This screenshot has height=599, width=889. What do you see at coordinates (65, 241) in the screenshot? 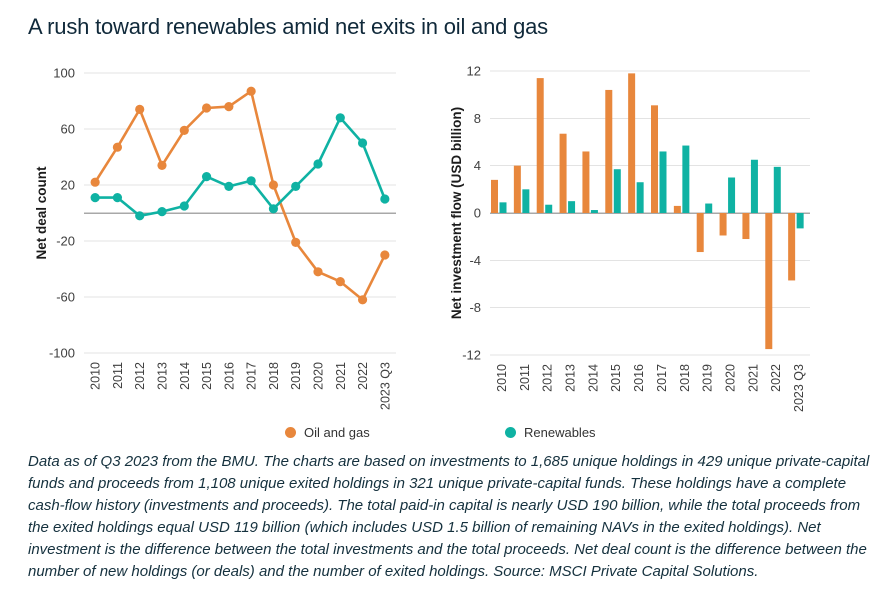
I see `y-tick-label: -20` at bounding box center [65, 241].